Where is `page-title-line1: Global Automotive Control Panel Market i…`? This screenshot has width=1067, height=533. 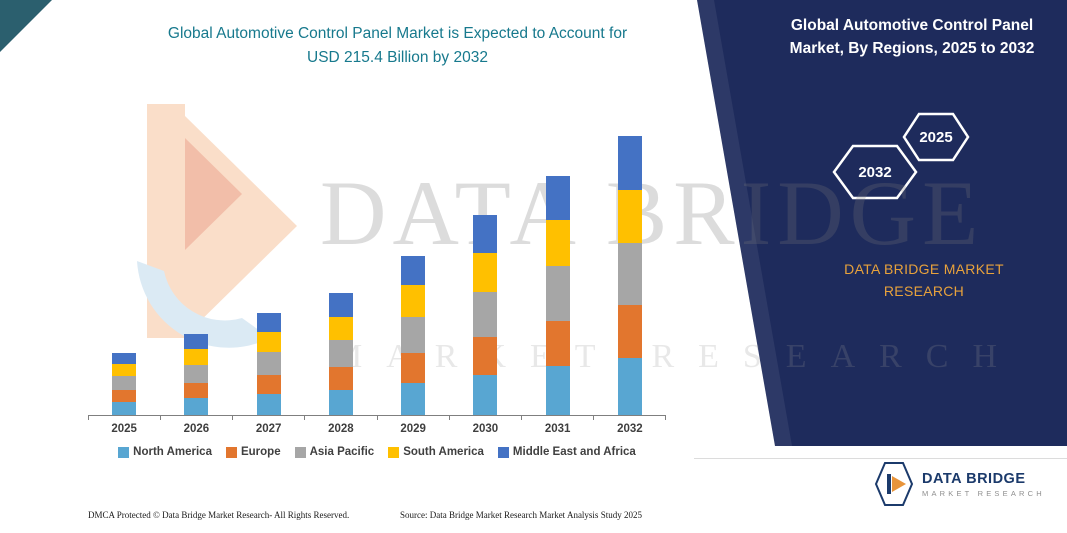
page-title-line1: Global Automotive Control Panel Market i… is located at coordinates (397, 33).